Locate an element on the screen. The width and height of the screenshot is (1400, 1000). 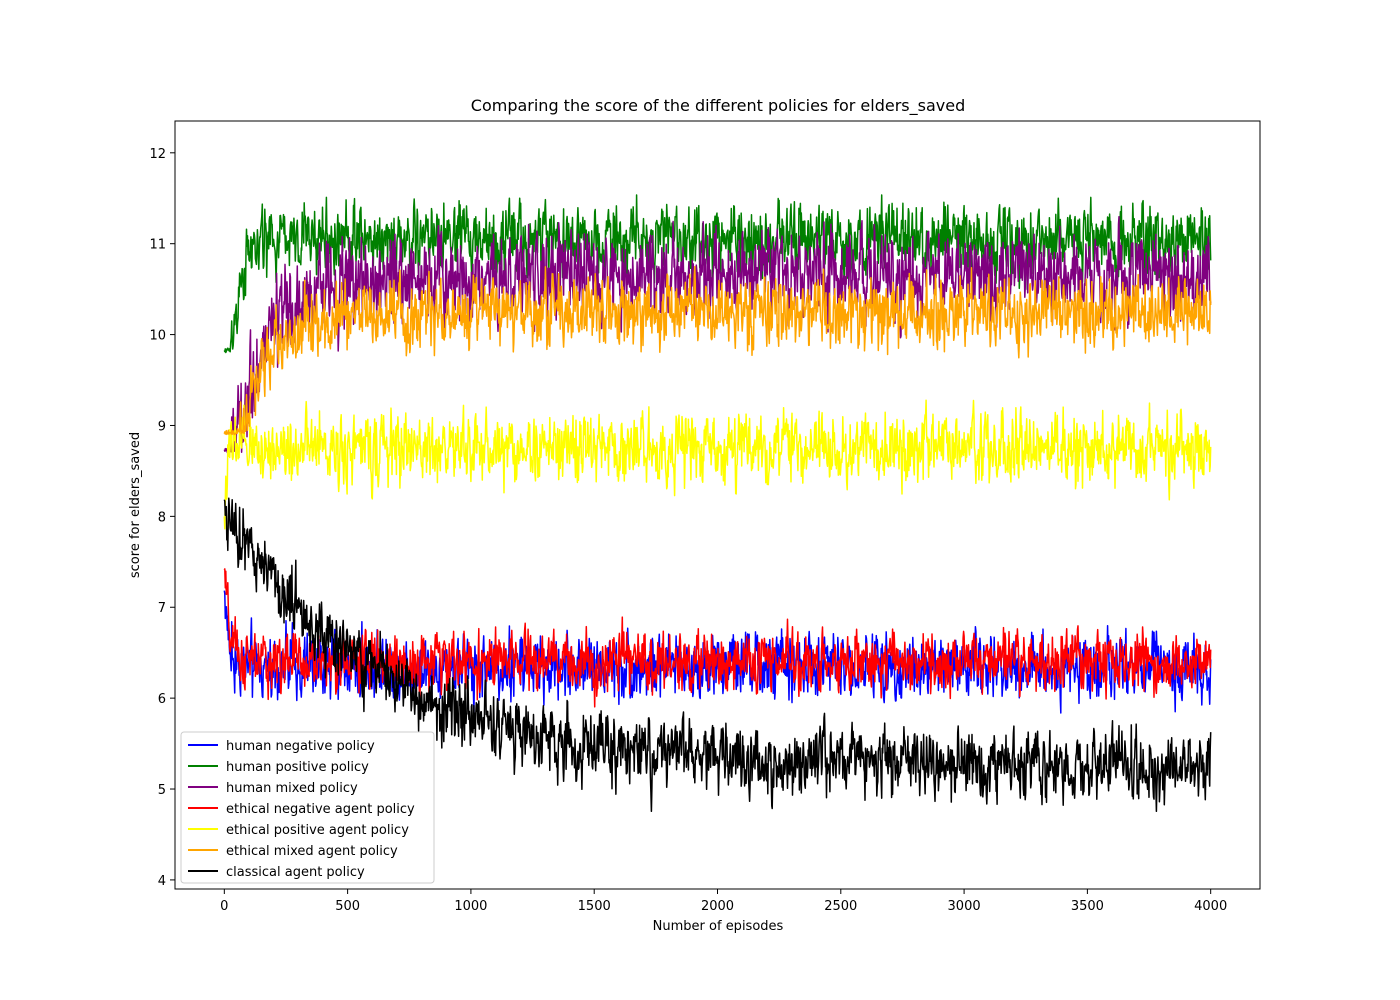
x-tick-label: 3500 is located at coordinates (1087, 906).